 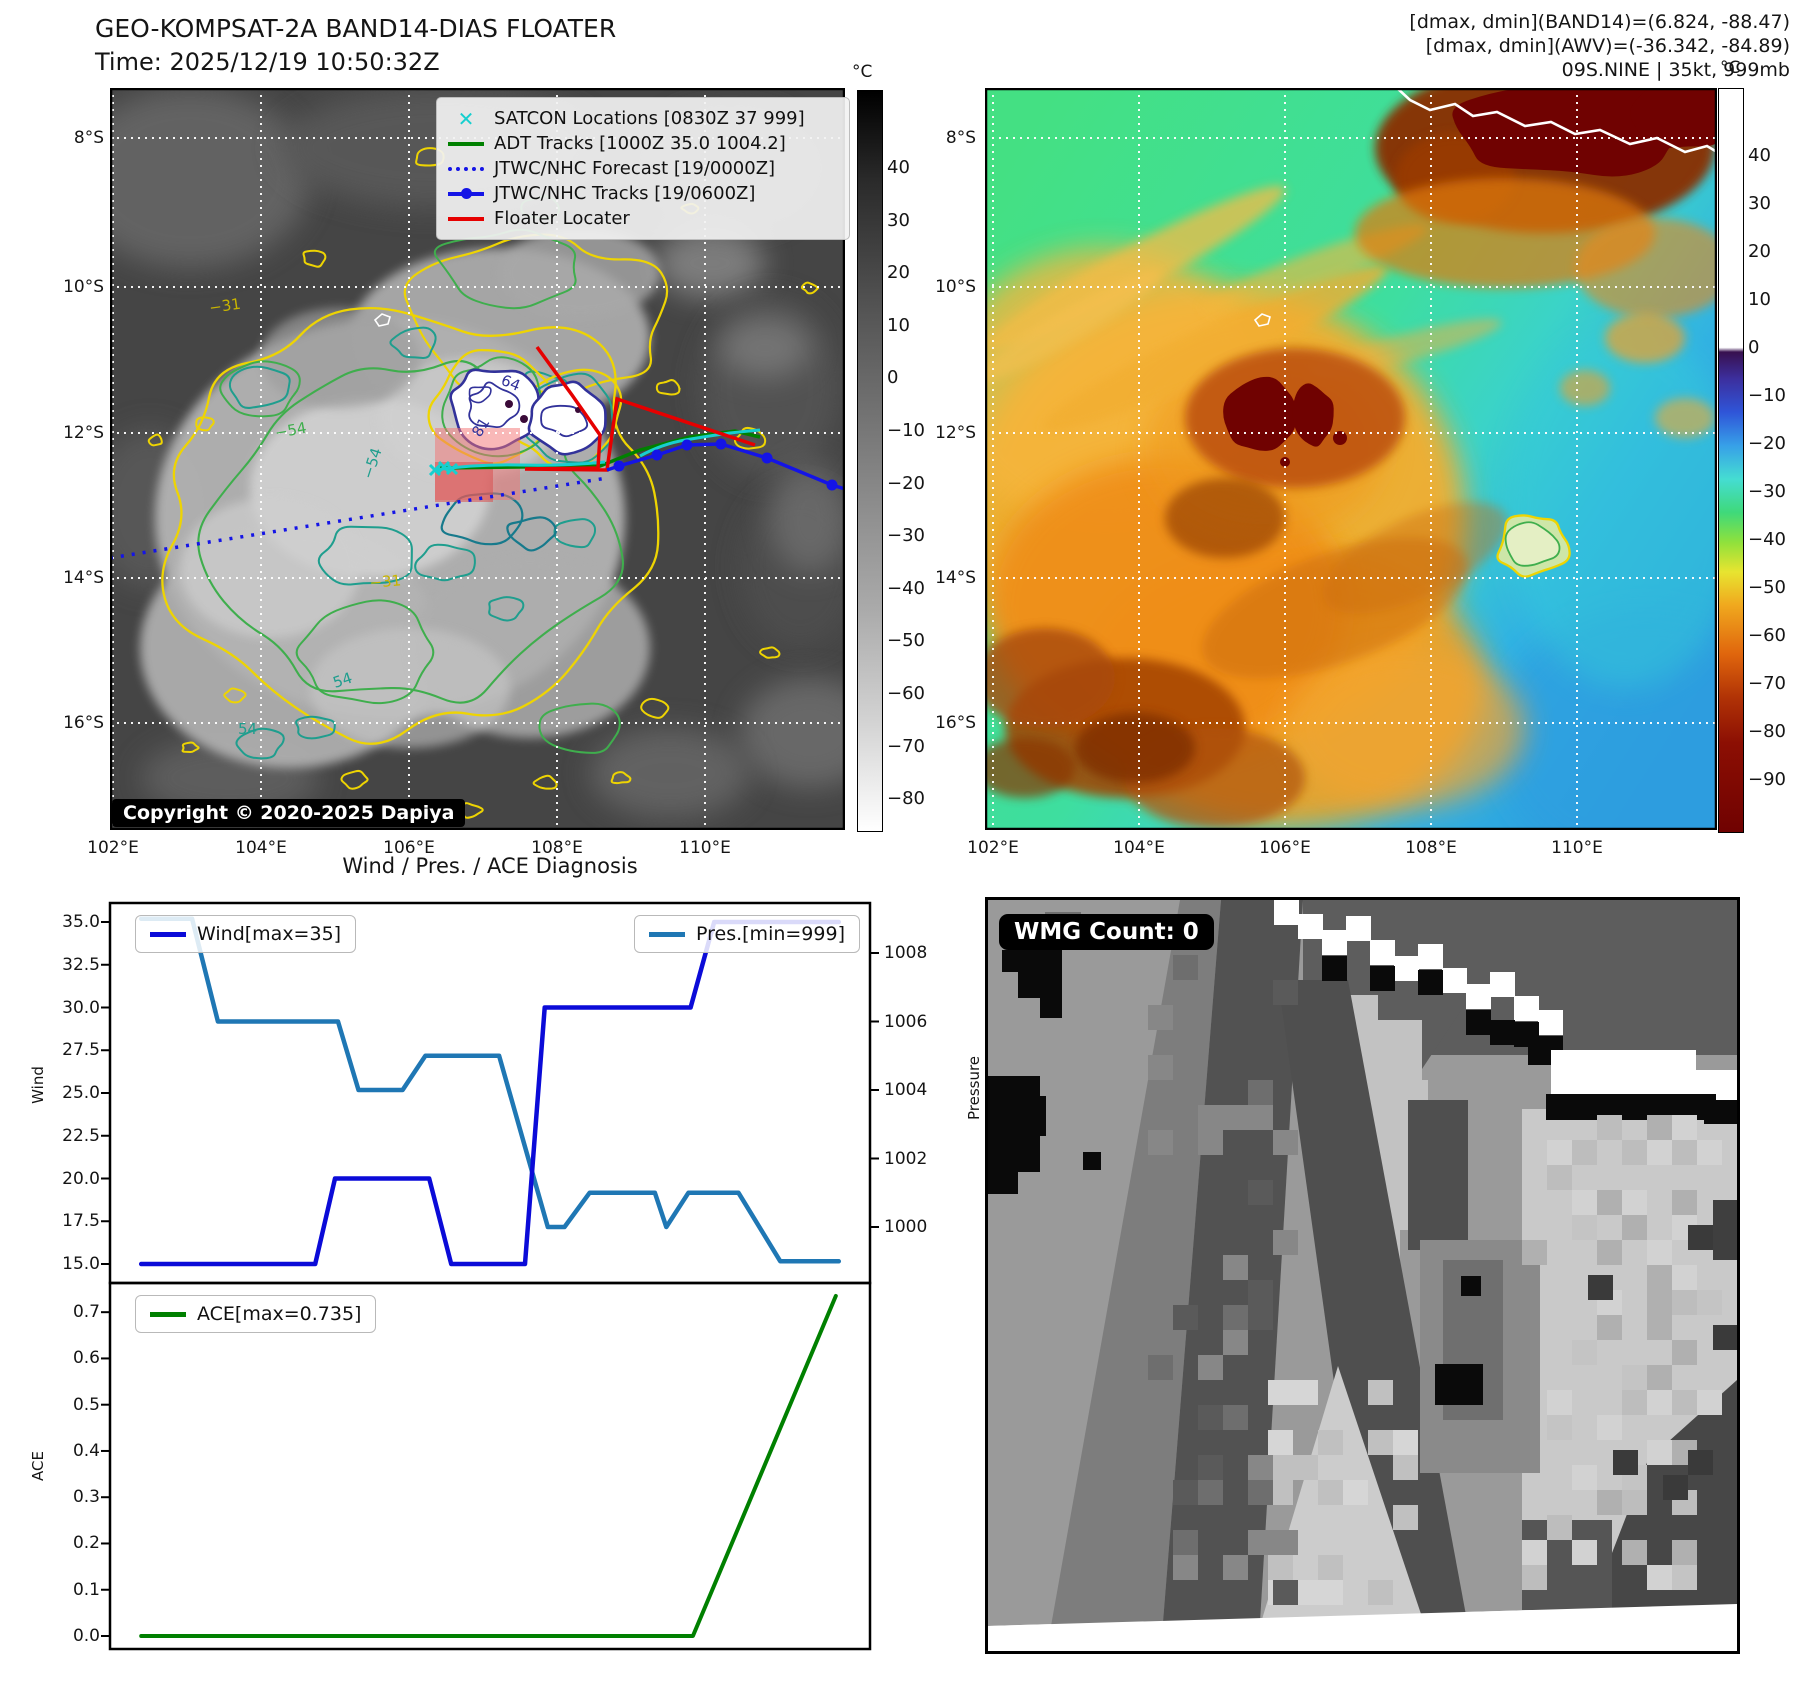 What do you see at coordinates (1731, 460) in the screenshot?
I see `awv-colorbar` at bounding box center [1731, 460].